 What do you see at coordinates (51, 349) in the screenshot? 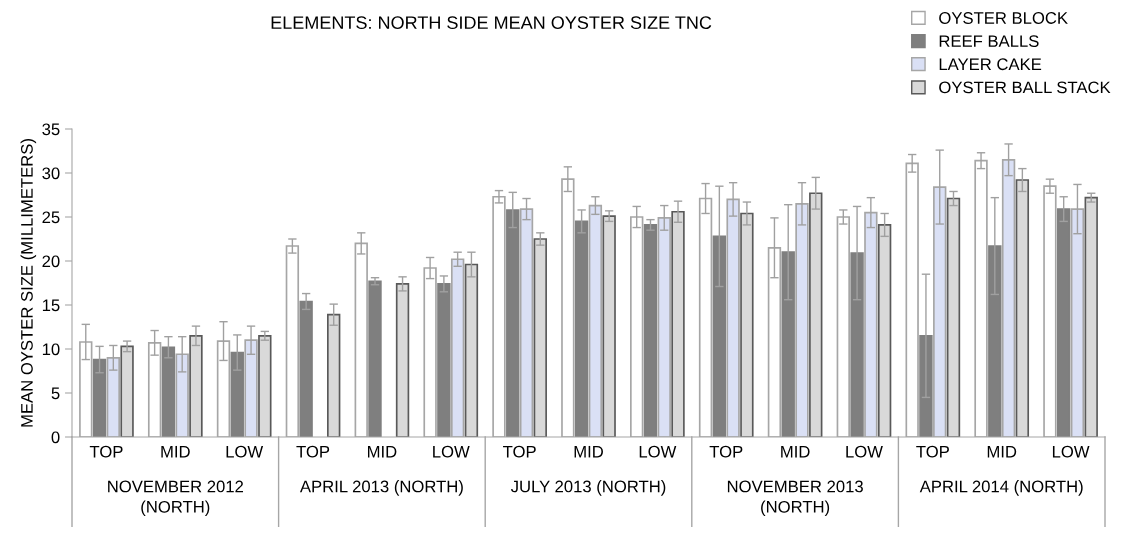
I see `y-tick-label: 10` at bounding box center [51, 349].